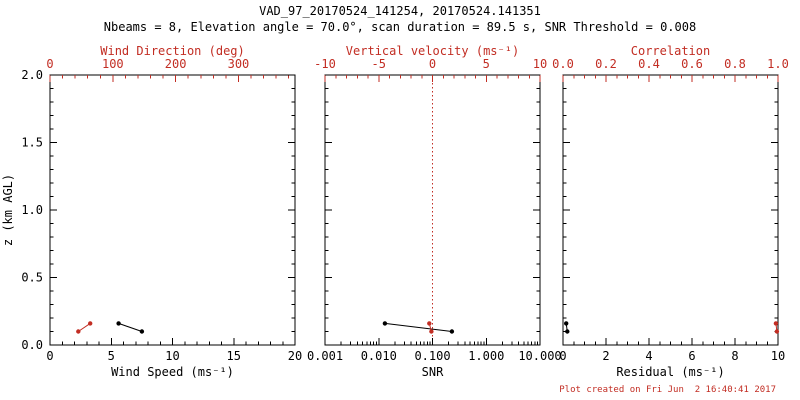 The height and width of the screenshot is (400, 800). I want to click on svg-text: 100, so click(113, 64).